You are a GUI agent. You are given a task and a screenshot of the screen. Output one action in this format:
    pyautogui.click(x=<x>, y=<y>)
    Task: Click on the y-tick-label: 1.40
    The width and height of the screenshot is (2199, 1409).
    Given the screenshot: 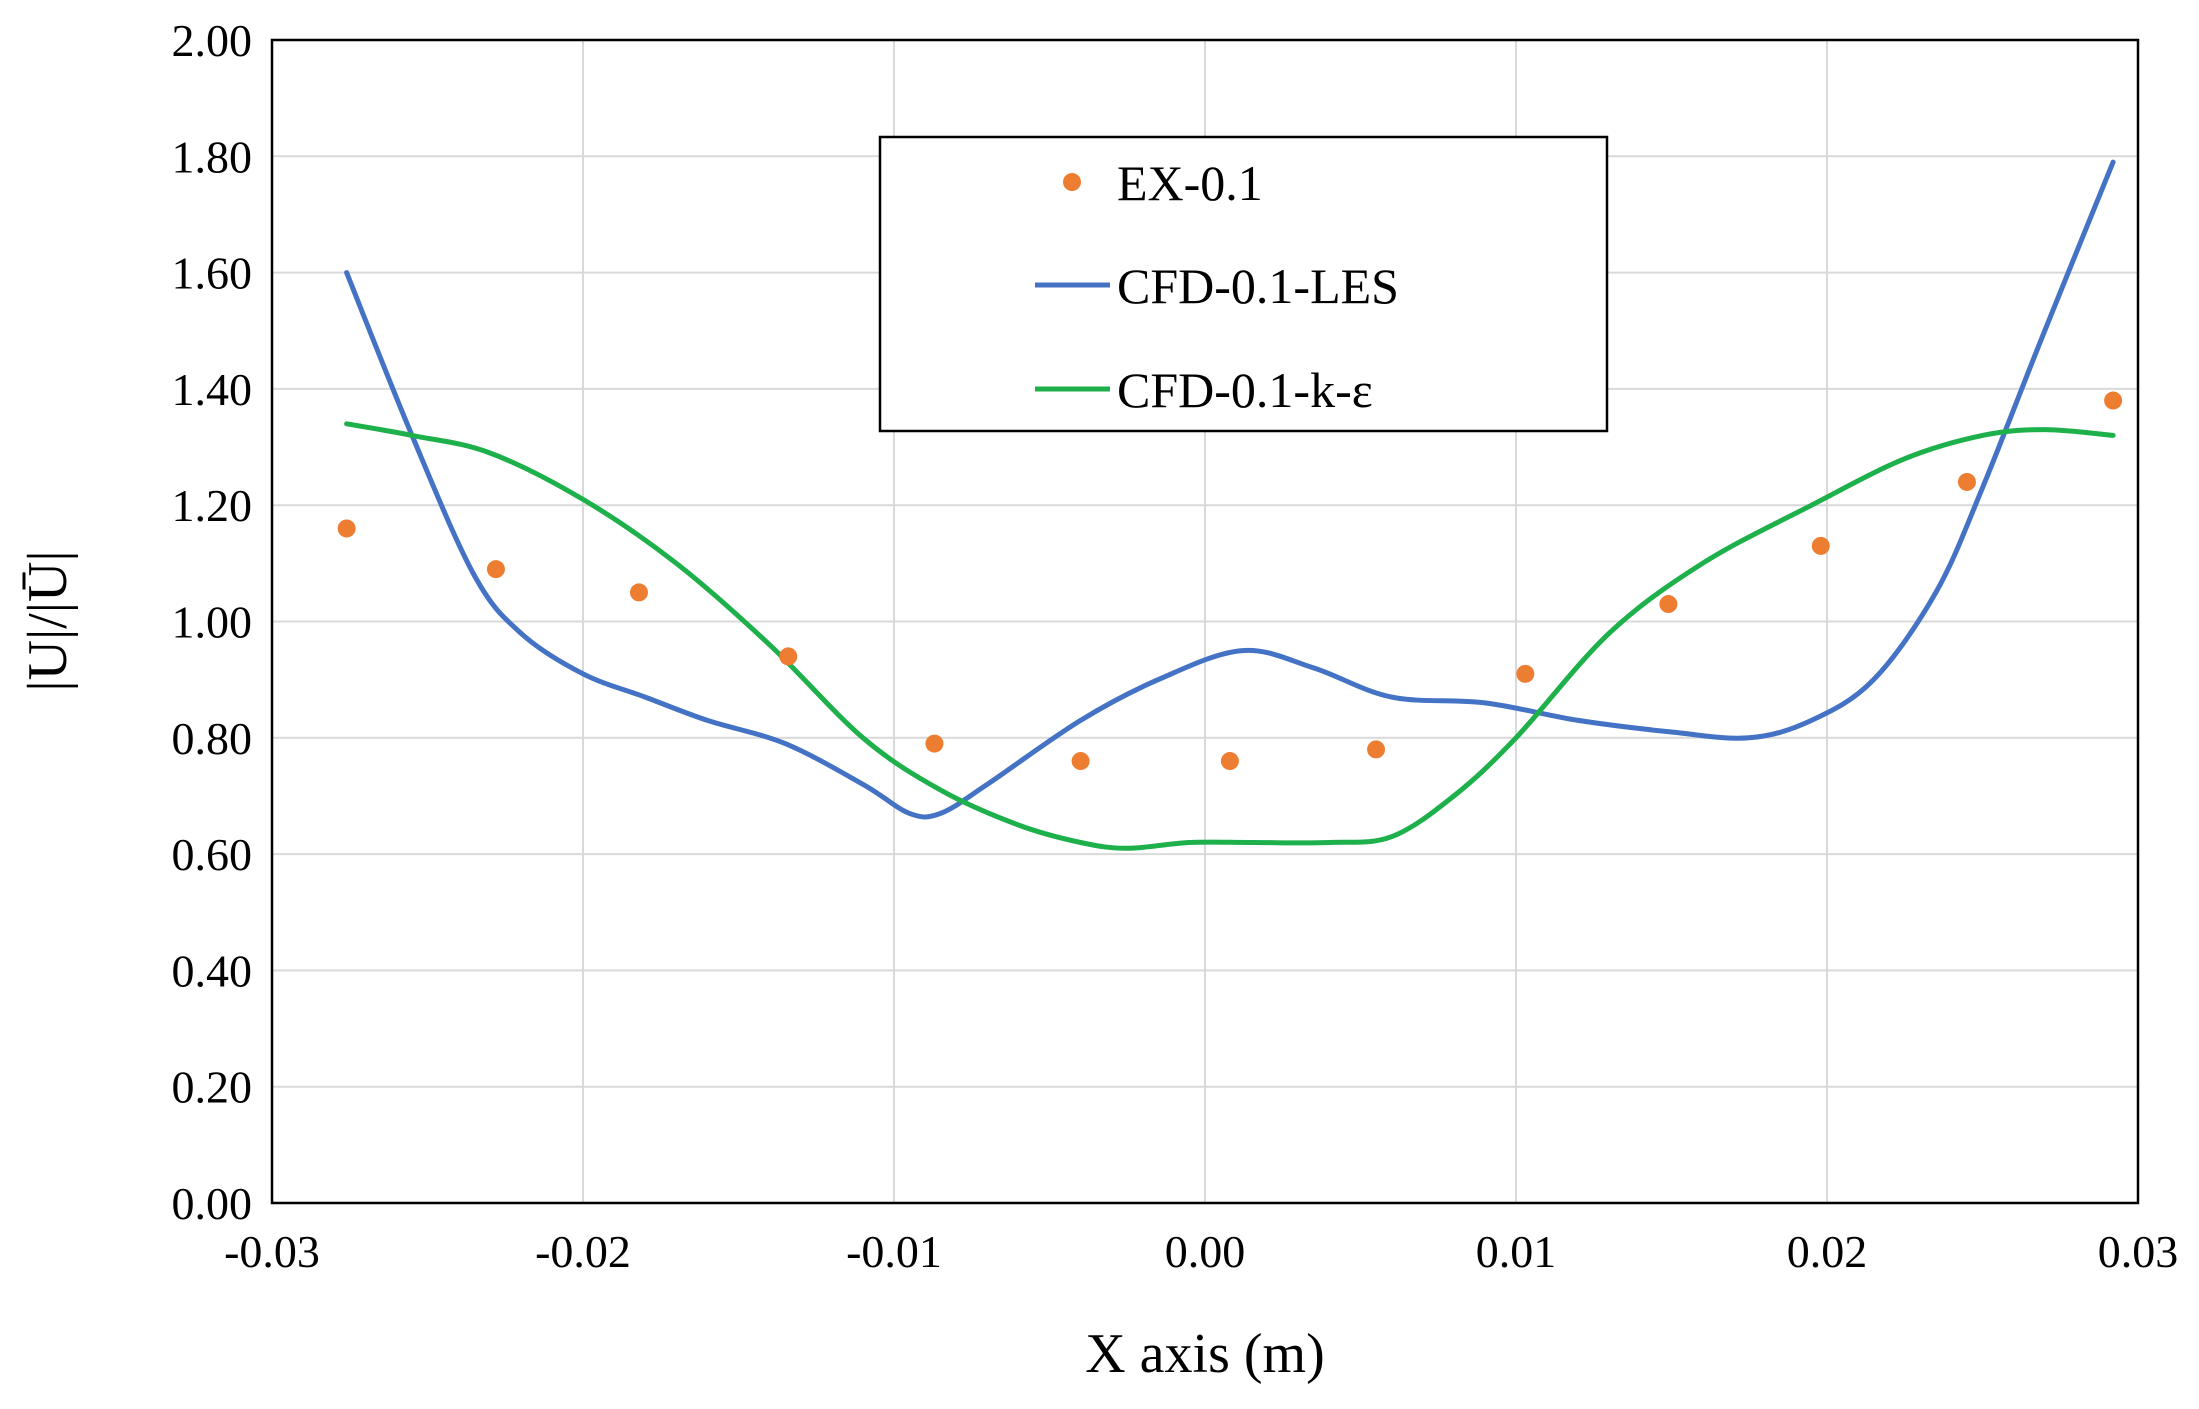 What is the action you would take?
    pyautogui.click(x=212, y=389)
    